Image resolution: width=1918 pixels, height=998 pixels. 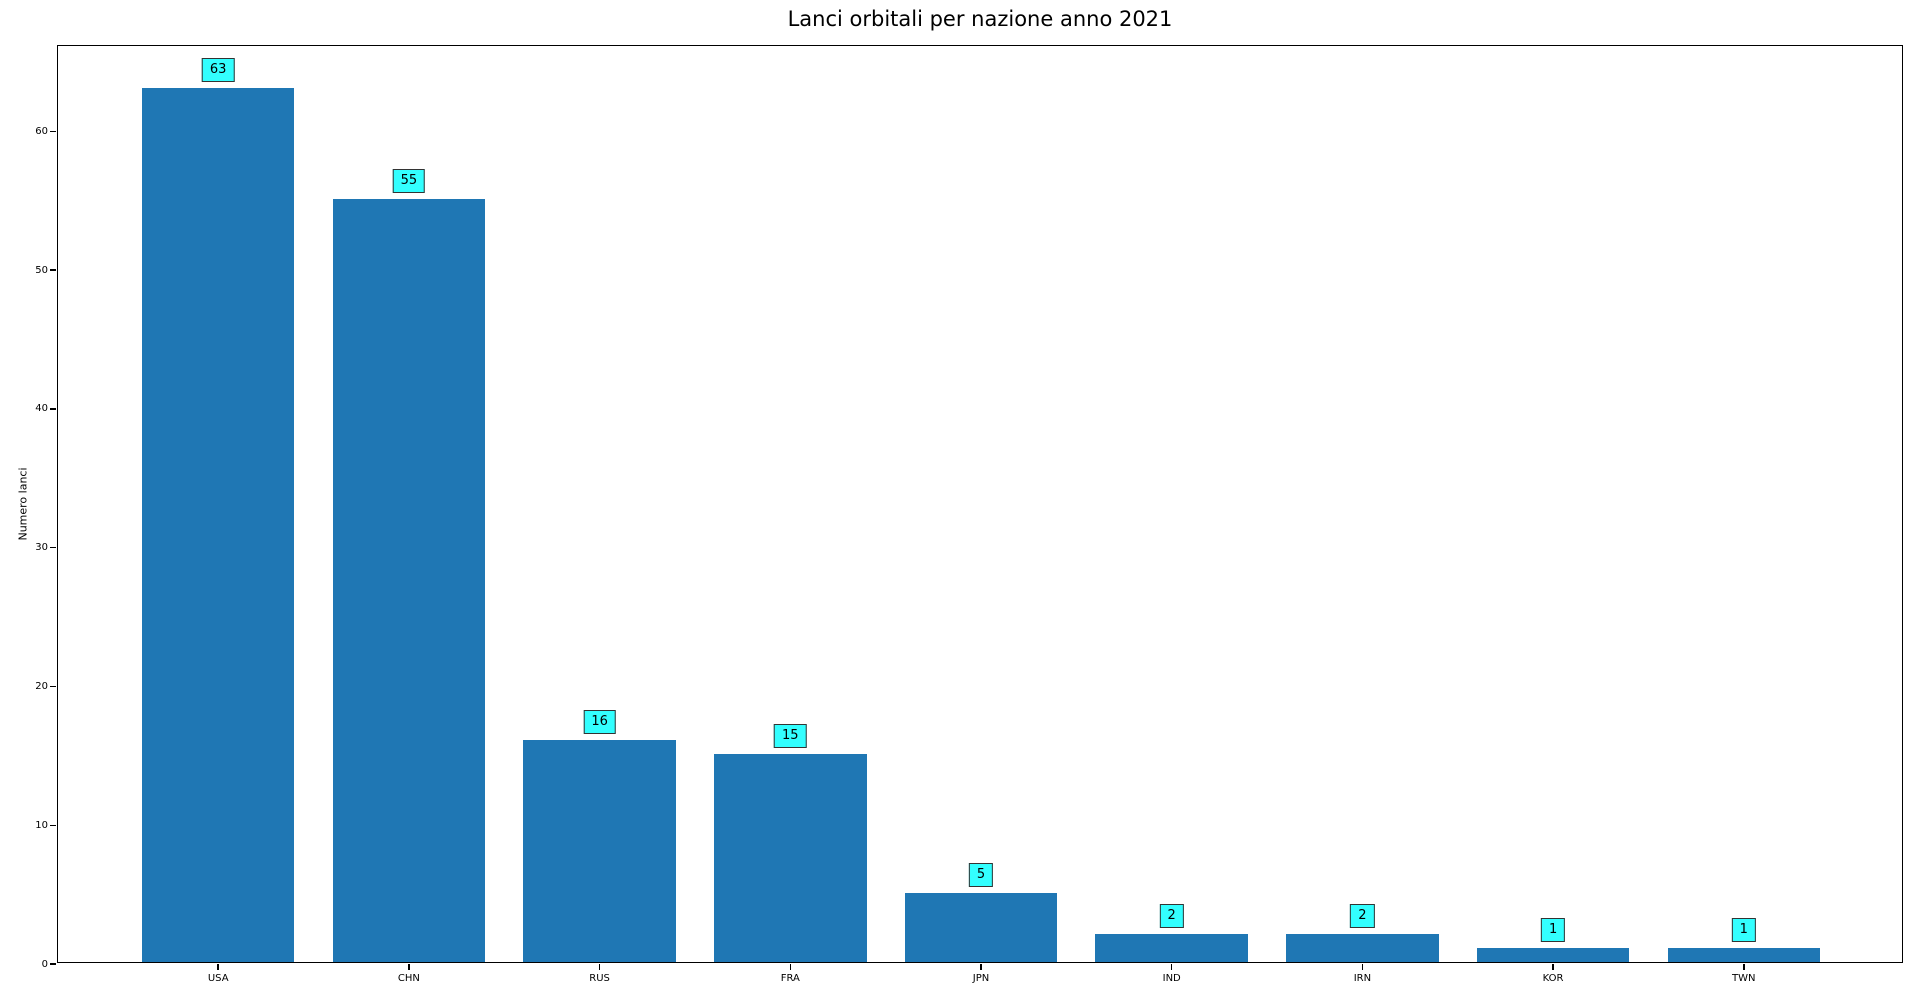 I want to click on x-tick-label: IND, so click(x=1171, y=978).